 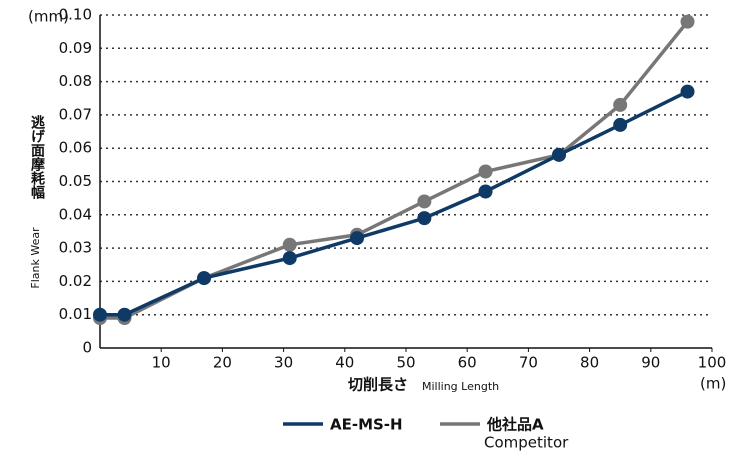 What do you see at coordinates (344, 363) in the screenshot?
I see `x-tick-label: 40` at bounding box center [344, 363].